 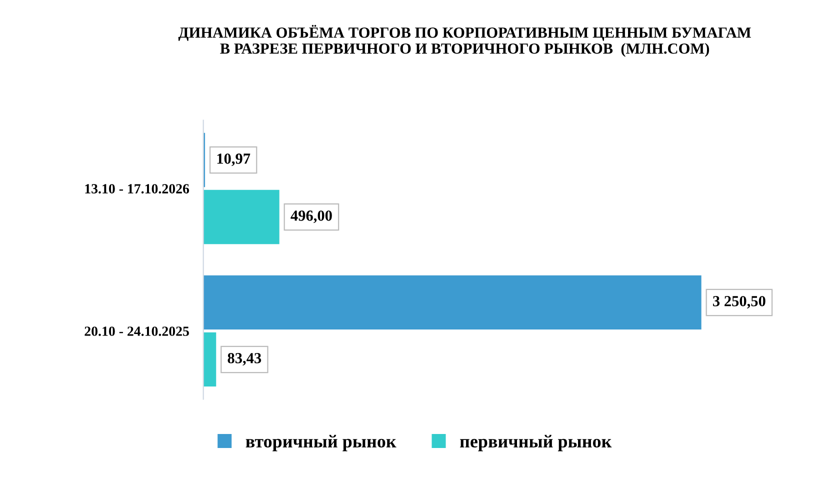 I want to click on data-label: 10,97, so click(x=233, y=160).